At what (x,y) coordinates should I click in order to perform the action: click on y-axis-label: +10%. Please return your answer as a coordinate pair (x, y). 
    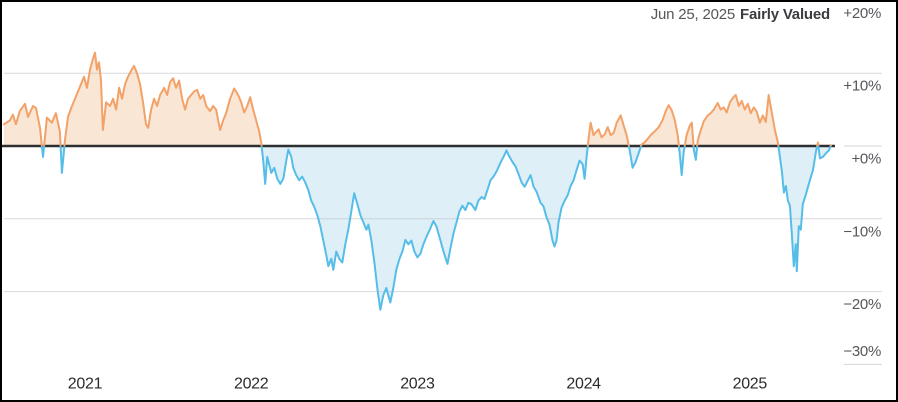
    Looking at the image, I should click on (862, 86).